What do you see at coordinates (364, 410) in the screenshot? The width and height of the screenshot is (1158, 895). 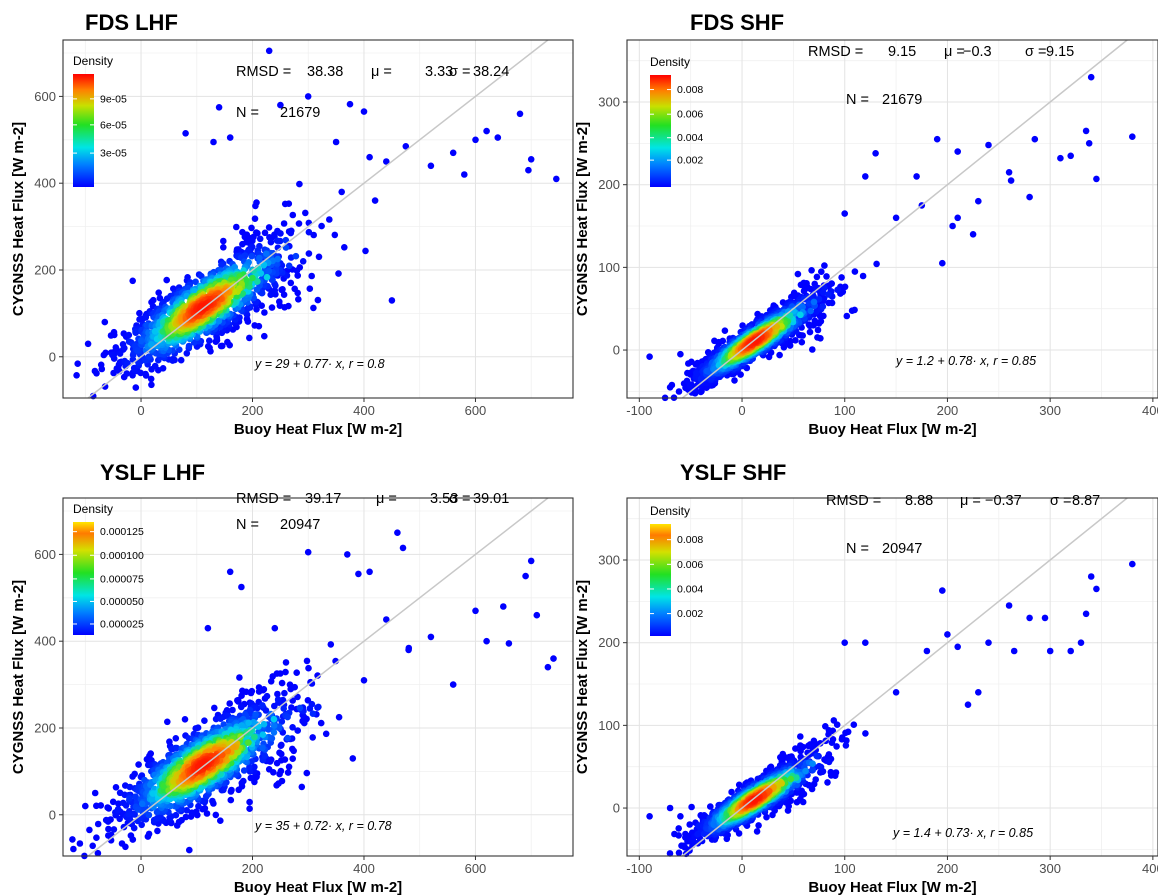 I see `x-tick-label: 400` at bounding box center [364, 410].